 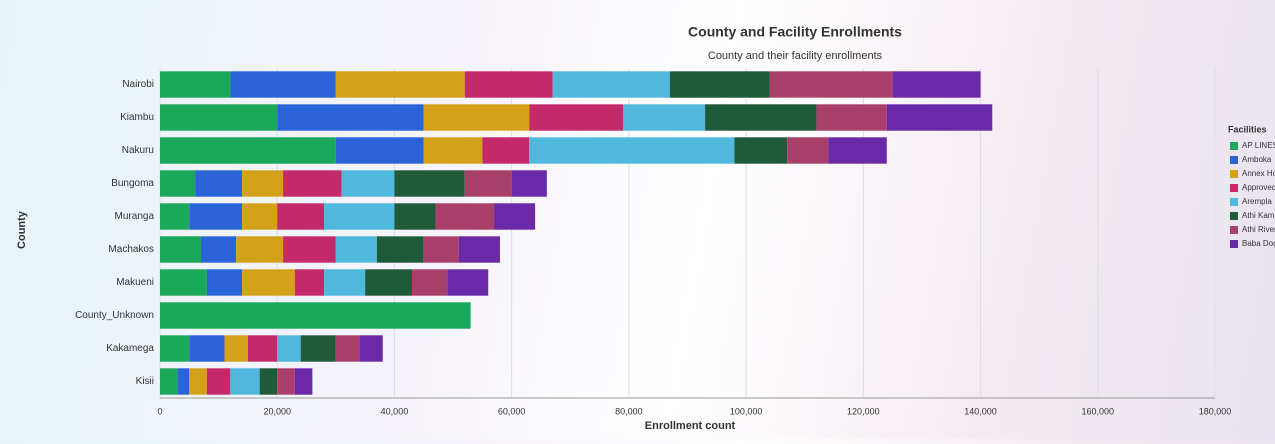 What do you see at coordinates (1215, 411) in the screenshot?
I see `x-tick-label: 180,000` at bounding box center [1215, 411].